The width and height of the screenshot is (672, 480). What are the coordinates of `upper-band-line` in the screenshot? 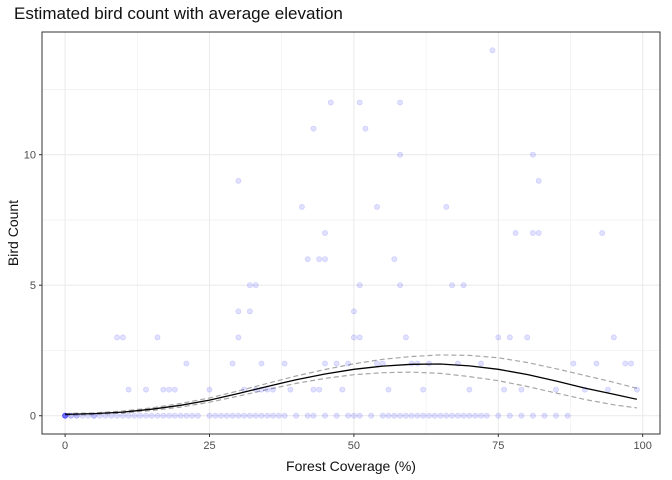 It's located at (351, 384).